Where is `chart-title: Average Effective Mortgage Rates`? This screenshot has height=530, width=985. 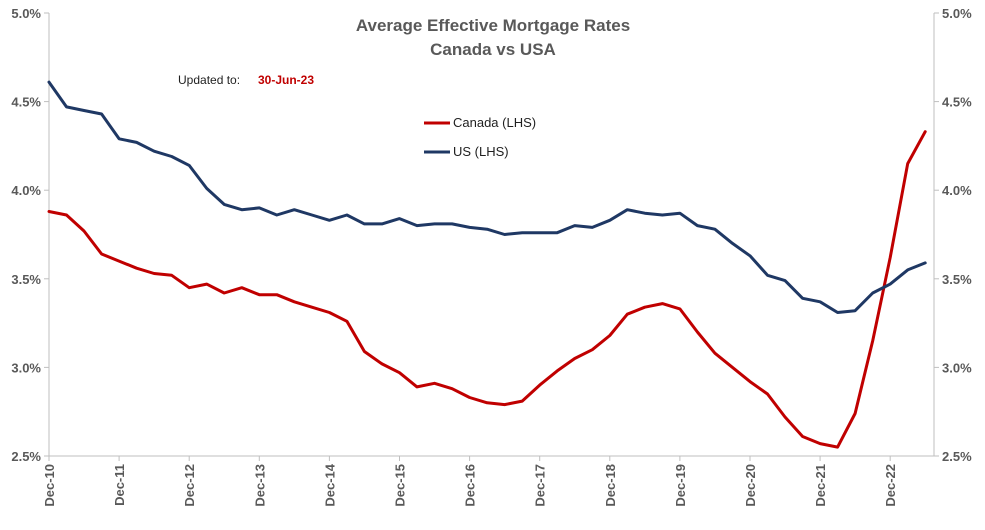
chart-title: Average Effective Mortgage Rates is located at coordinates (493, 25).